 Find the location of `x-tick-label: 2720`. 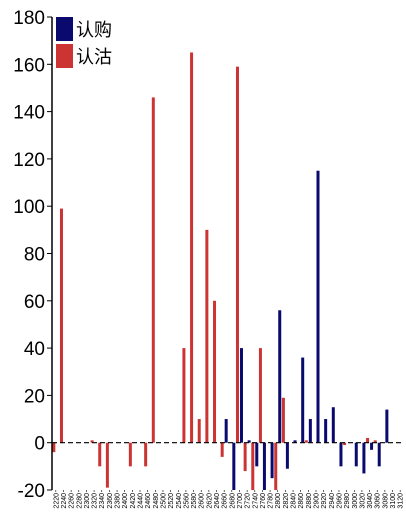

x-tick-label: 2720 is located at coordinates (248, 501).